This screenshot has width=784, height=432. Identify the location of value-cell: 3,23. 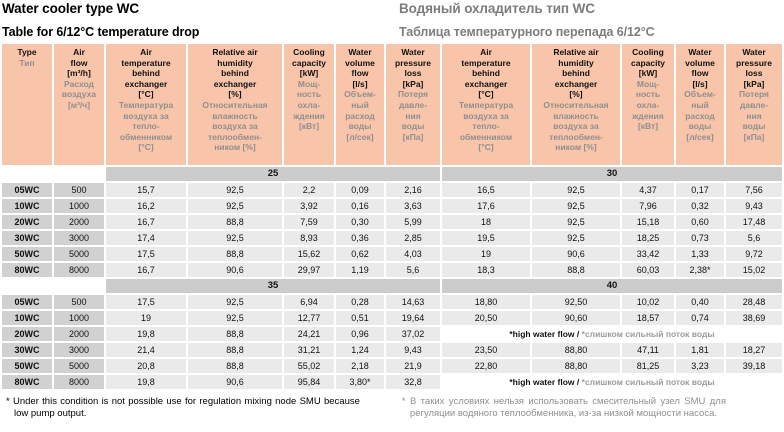
(700, 366).